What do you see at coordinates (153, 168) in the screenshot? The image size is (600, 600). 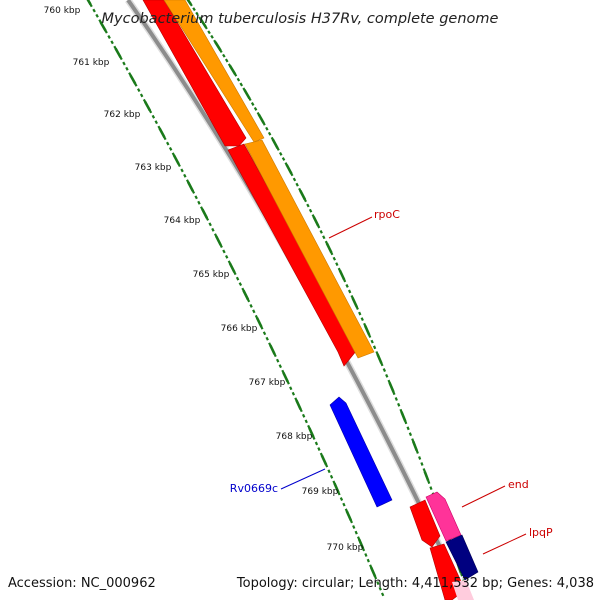 I see `kbp-tick-label: 763 kbp` at bounding box center [153, 168].